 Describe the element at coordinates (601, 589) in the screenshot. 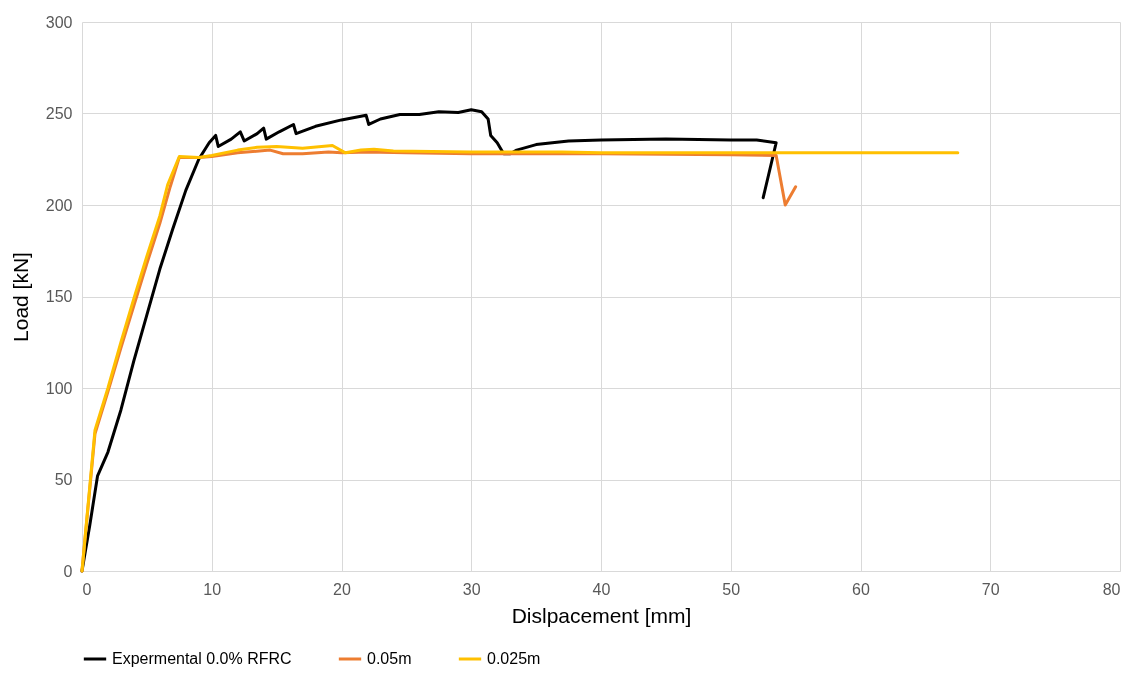

I see `x-tick-label: 40` at that location.